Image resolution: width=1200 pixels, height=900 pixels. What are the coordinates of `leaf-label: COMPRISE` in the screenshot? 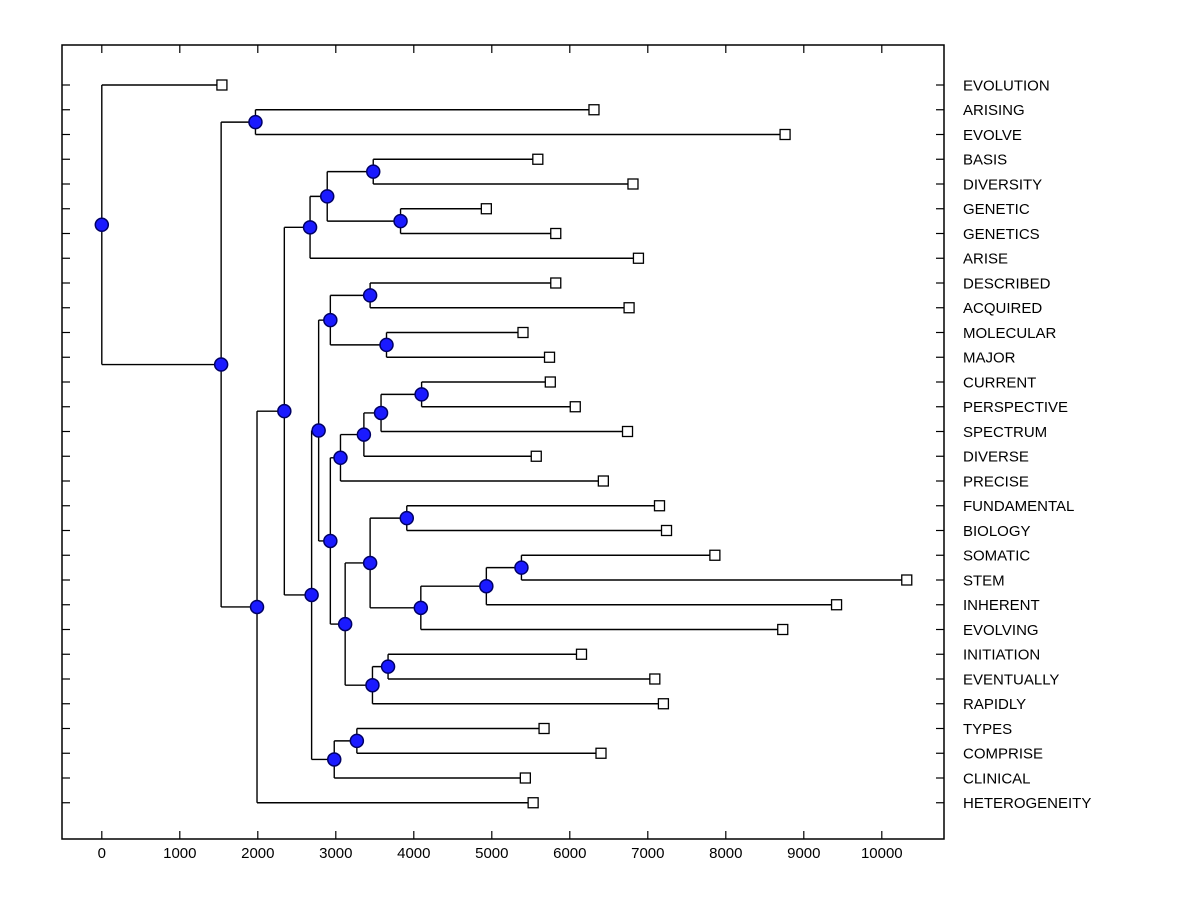 It's located at (1003, 754).